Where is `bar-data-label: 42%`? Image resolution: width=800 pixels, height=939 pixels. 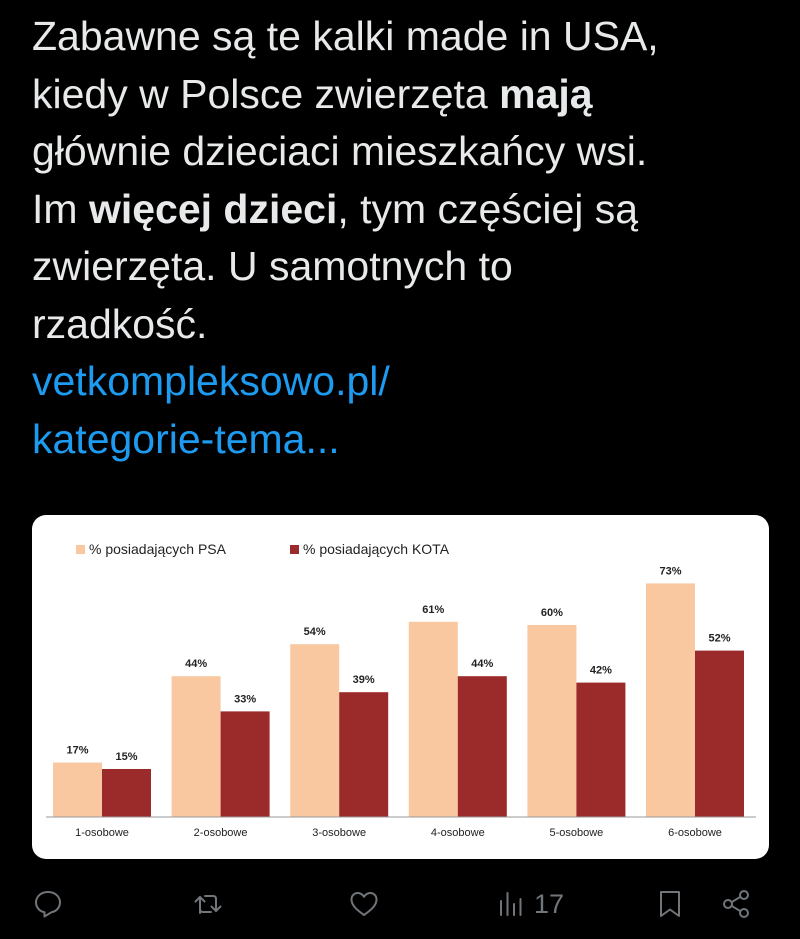 bar-data-label: 42% is located at coordinates (601, 671).